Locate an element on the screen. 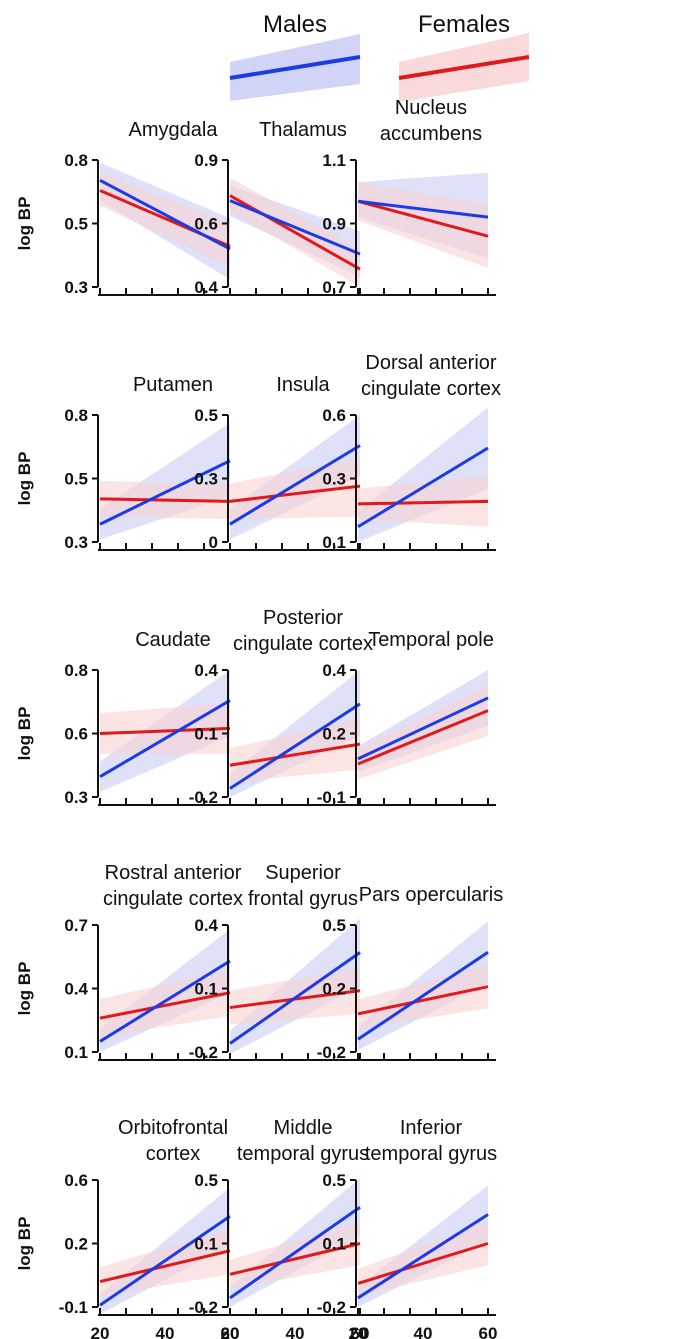 The image size is (676, 1339). panel-title: Inferior is located at coordinates (431, 1128).